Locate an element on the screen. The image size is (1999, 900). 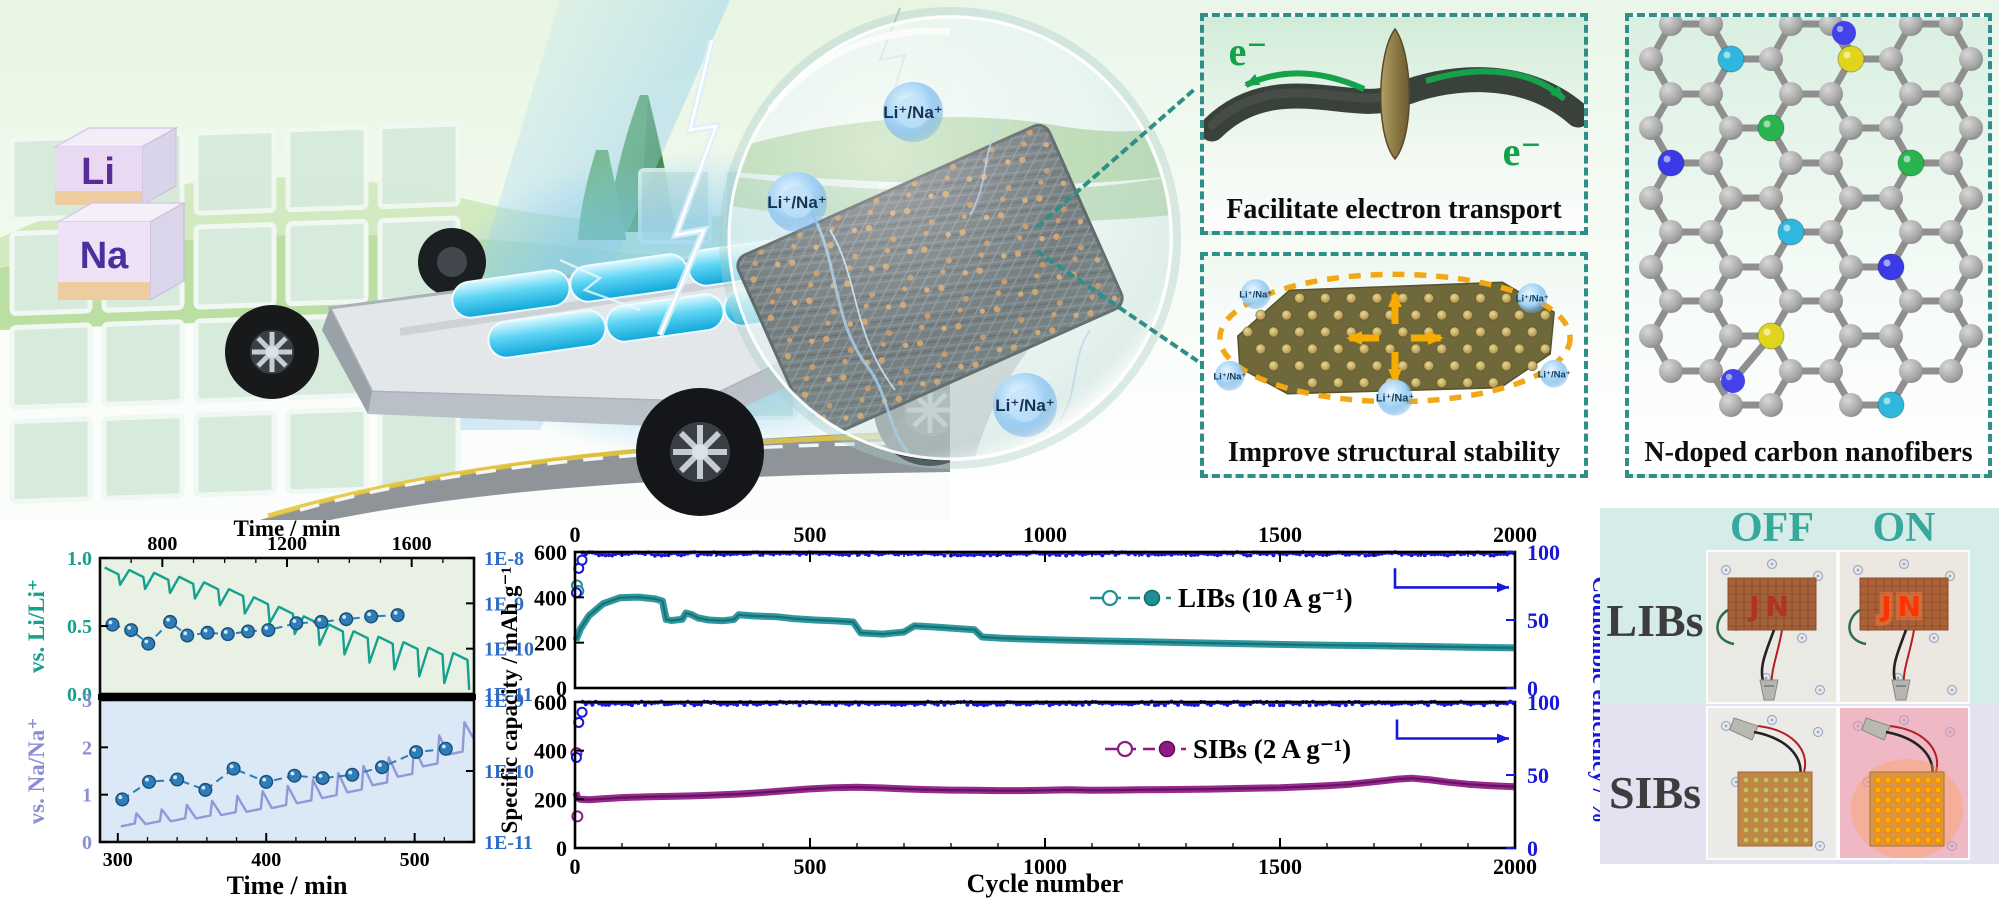
tick-label: 400 is located at coordinates (266, 860).